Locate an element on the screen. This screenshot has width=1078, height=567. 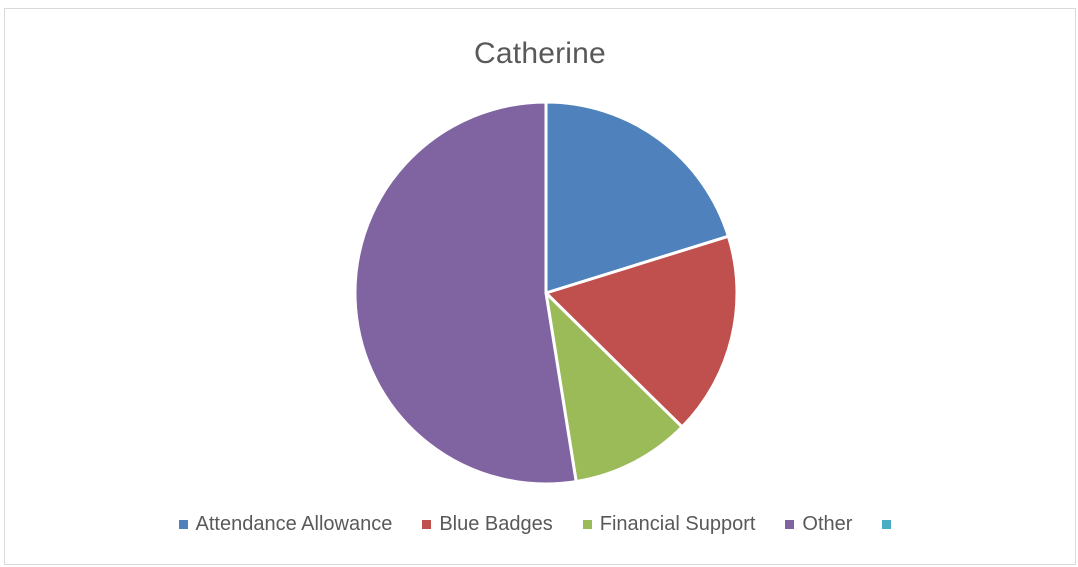
pie-slice-financial-support is located at coordinates (614, 387).